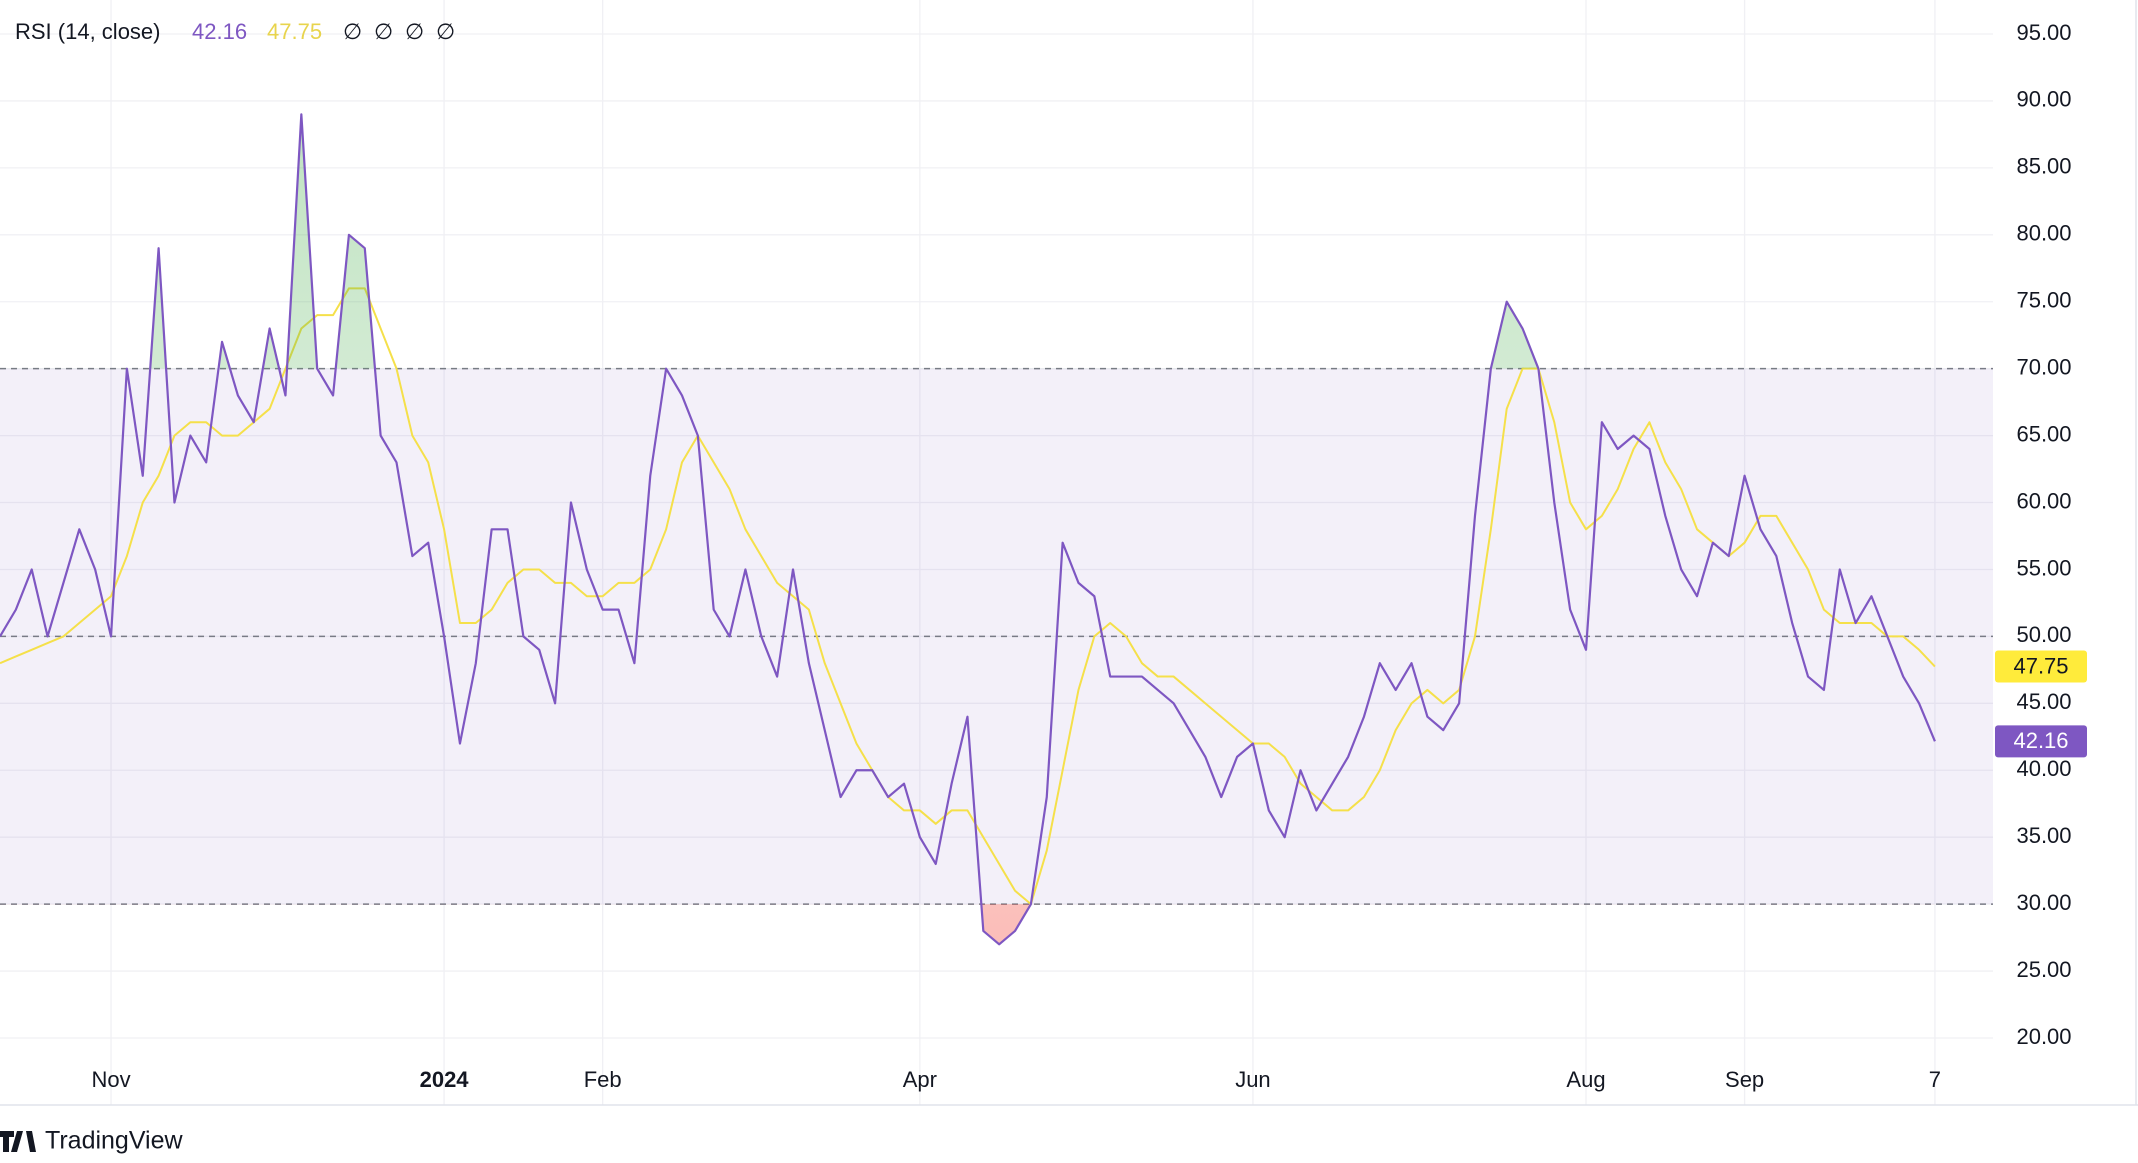  What do you see at coordinates (1252, 1079) in the screenshot?
I see `x-tick-label: Jun` at bounding box center [1252, 1079].